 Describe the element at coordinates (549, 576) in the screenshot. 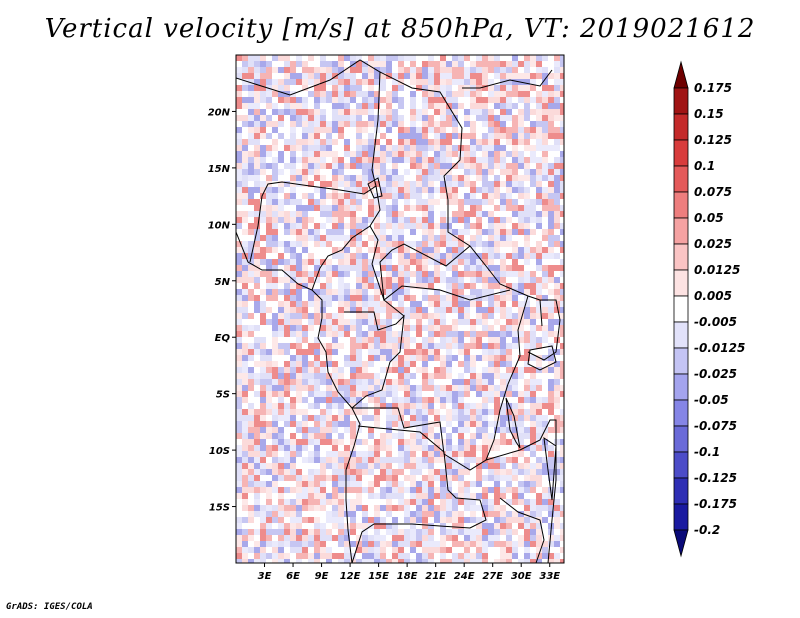

I see `lon-tick-label: 33E` at that location.